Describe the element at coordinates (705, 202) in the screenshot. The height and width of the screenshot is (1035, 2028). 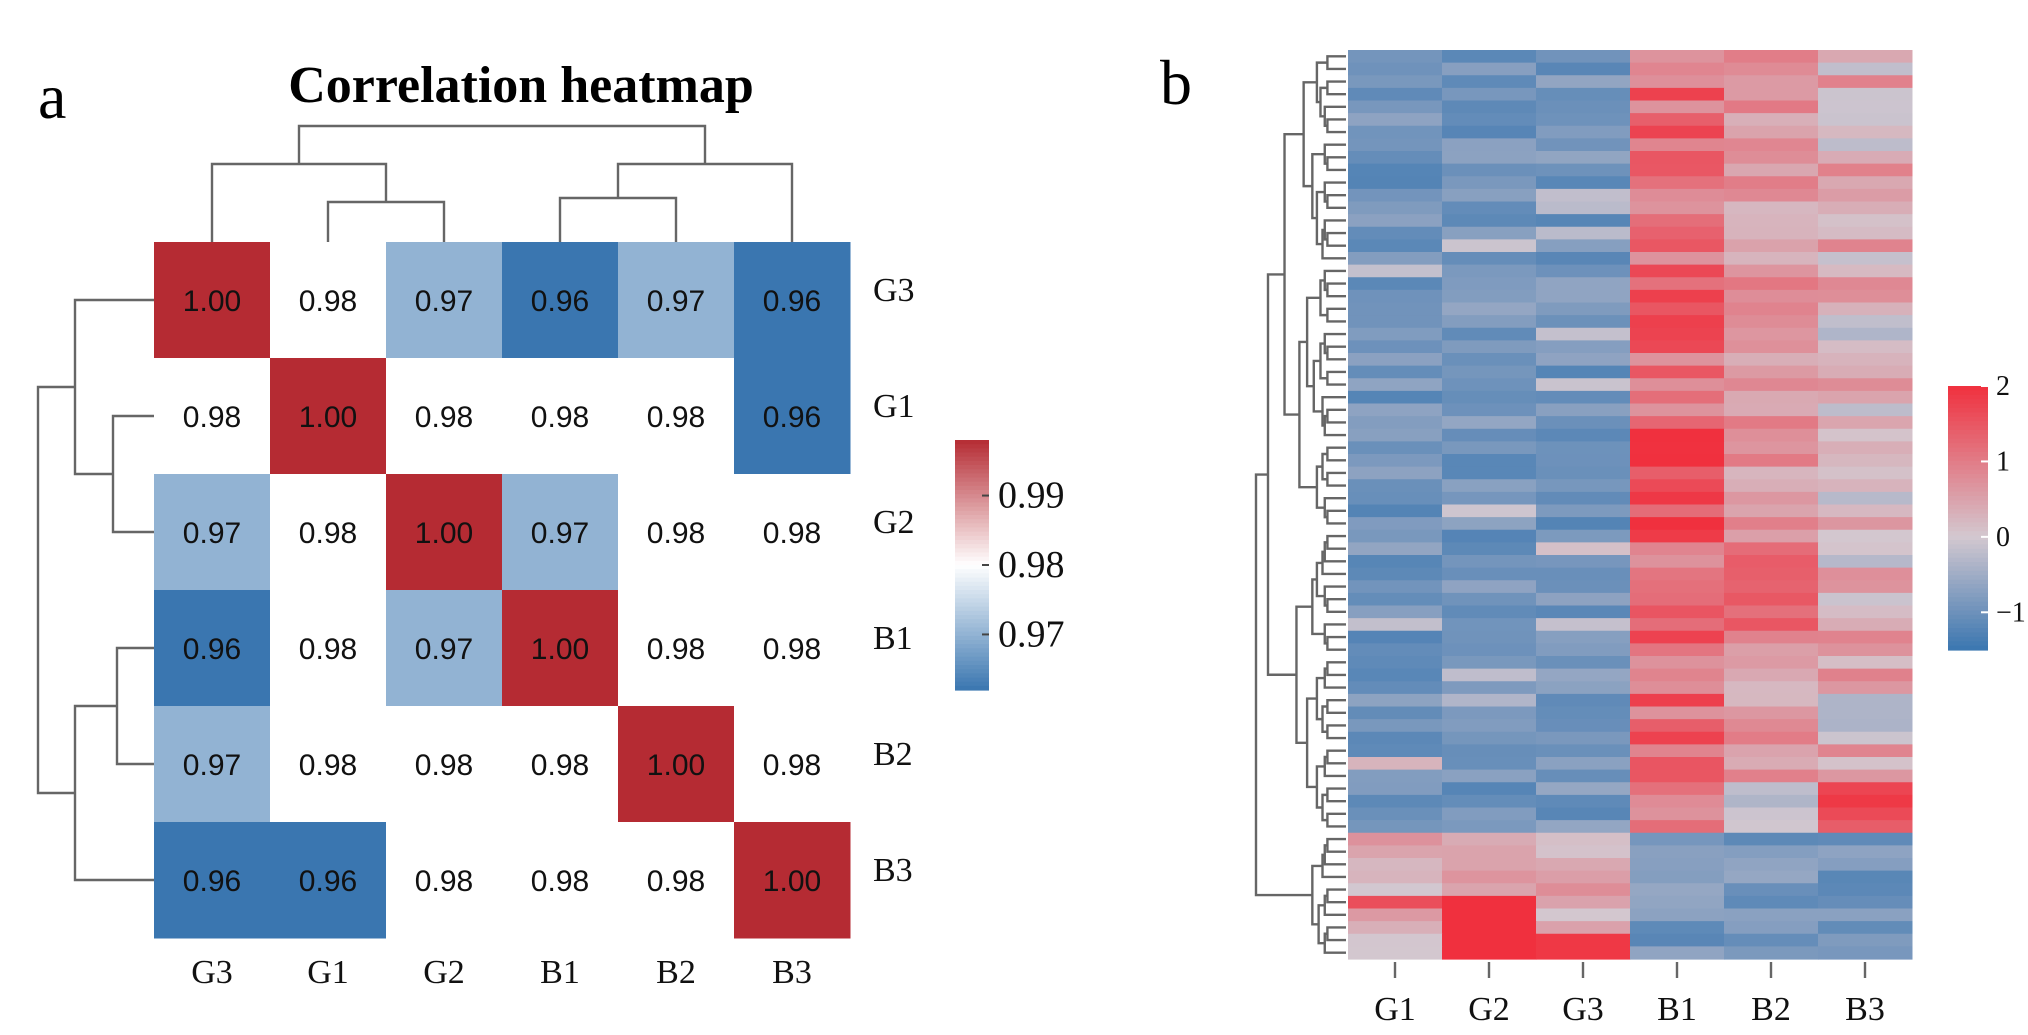
I see `column-dendrogram-branch` at that location.